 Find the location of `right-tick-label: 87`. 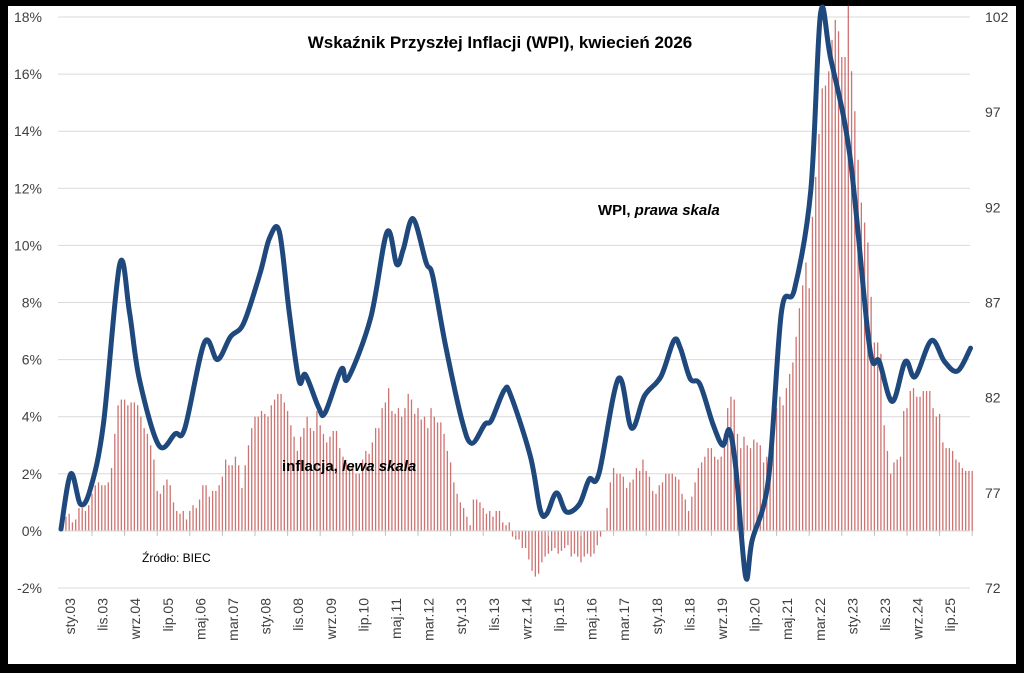

right-tick-label: 87 is located at coordinates (993, 303).